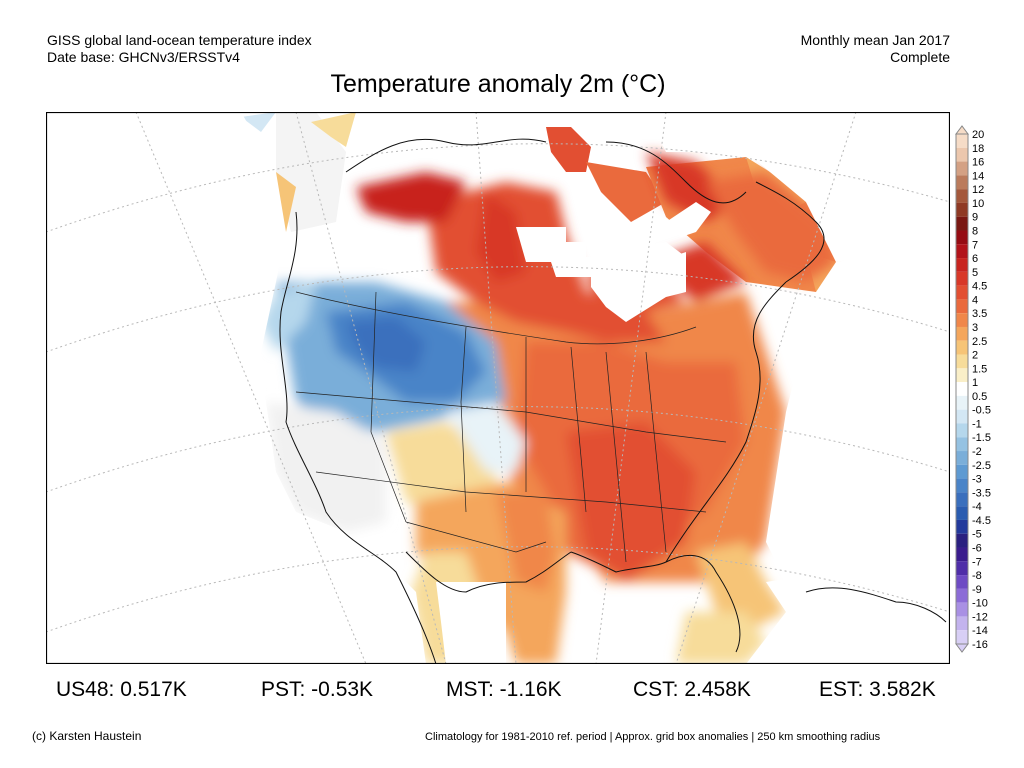 Image resolution: width=1024 pixels, height=768 pixels. Describe the element at coordinates (920, 57) in the screenshot. I see `completeness-label: Complete` at that location.